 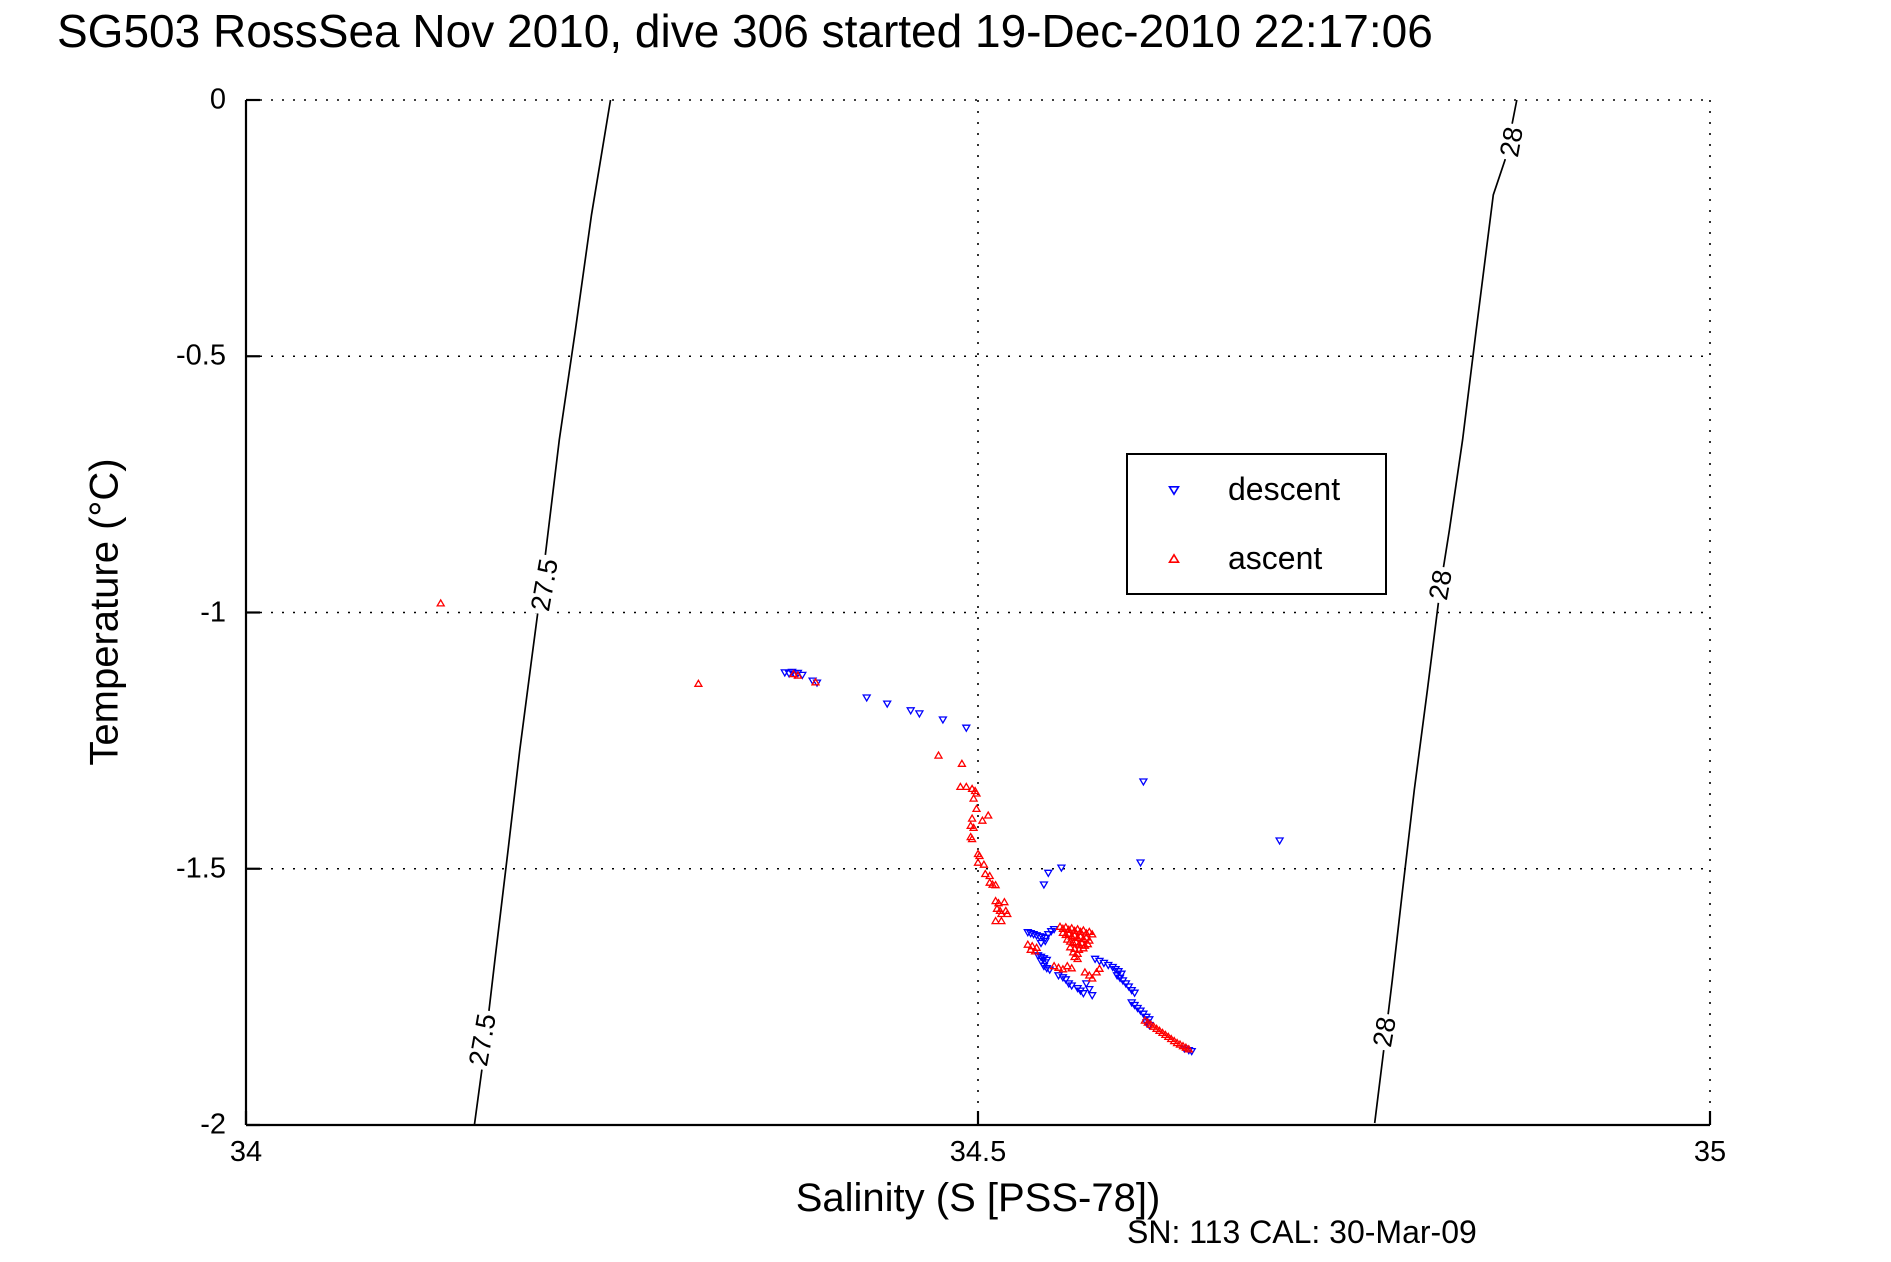 What do you see at coordinates (213, 612) in the screenshot?
I see `y-tick-label: -1` at bounding box center [213, 612].